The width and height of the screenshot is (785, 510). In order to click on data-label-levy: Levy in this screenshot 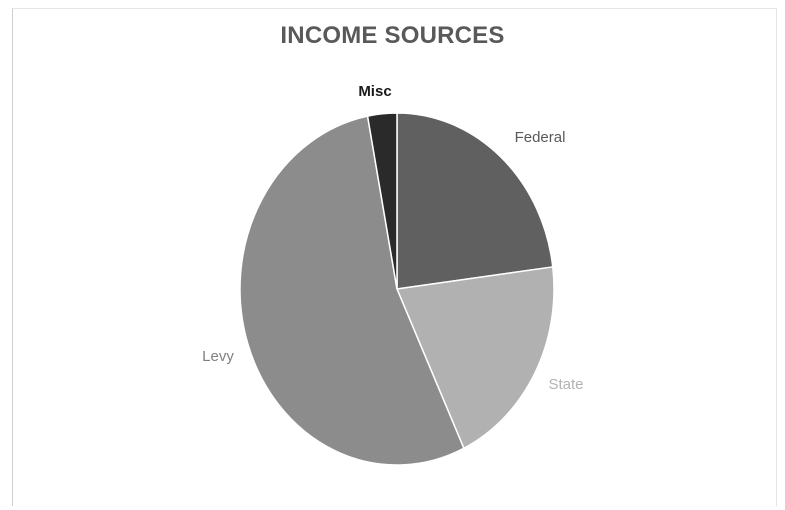, I will do `click(218, 356)`.